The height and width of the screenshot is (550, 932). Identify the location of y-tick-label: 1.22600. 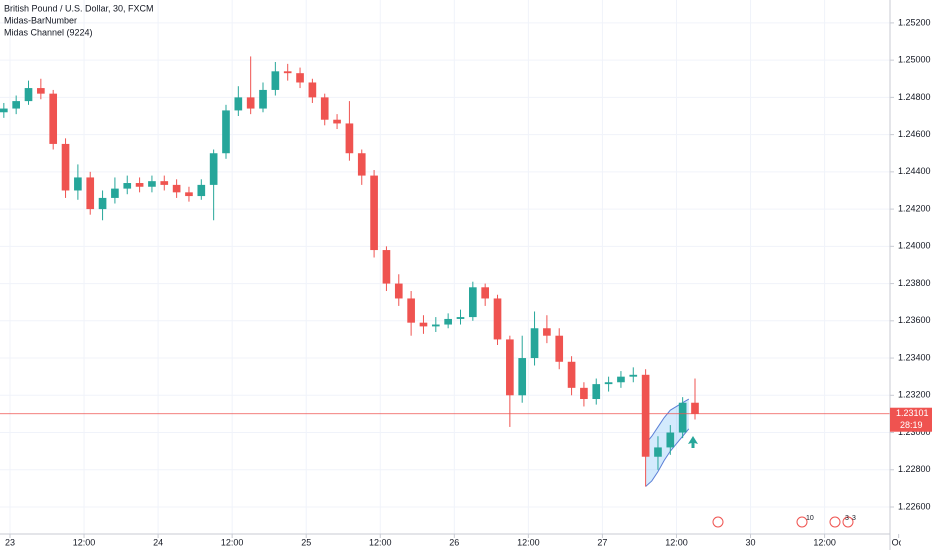
(914, 506).